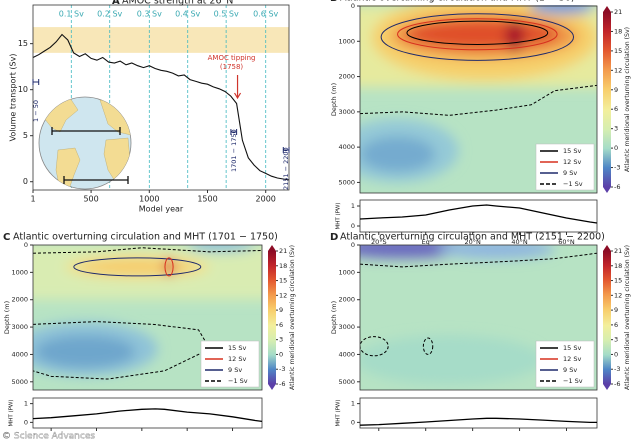 The image size is (633, 440). What do you see at coordinates (232, 58) in the screenshot?
I see `annotation: AMOC tipping` at bounding box center [232, 58].